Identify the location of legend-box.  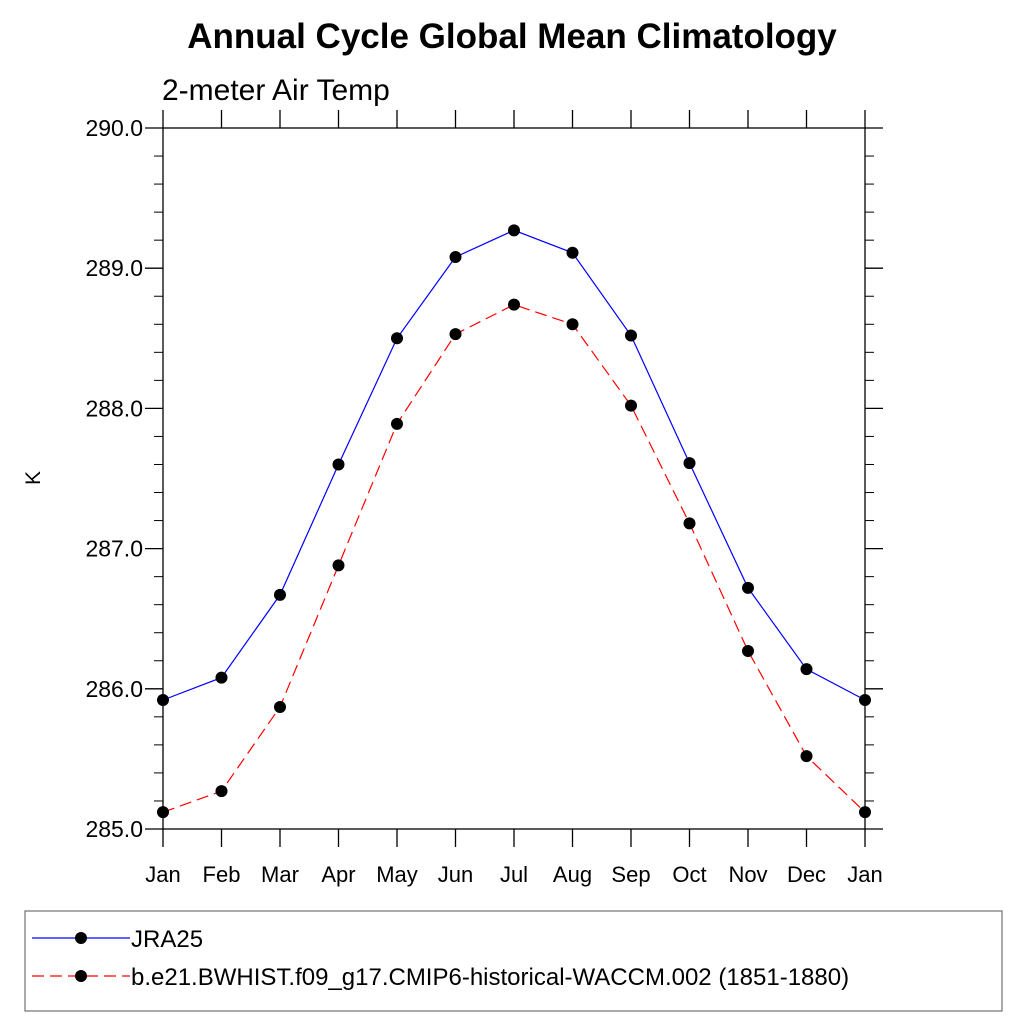
(513, 961).